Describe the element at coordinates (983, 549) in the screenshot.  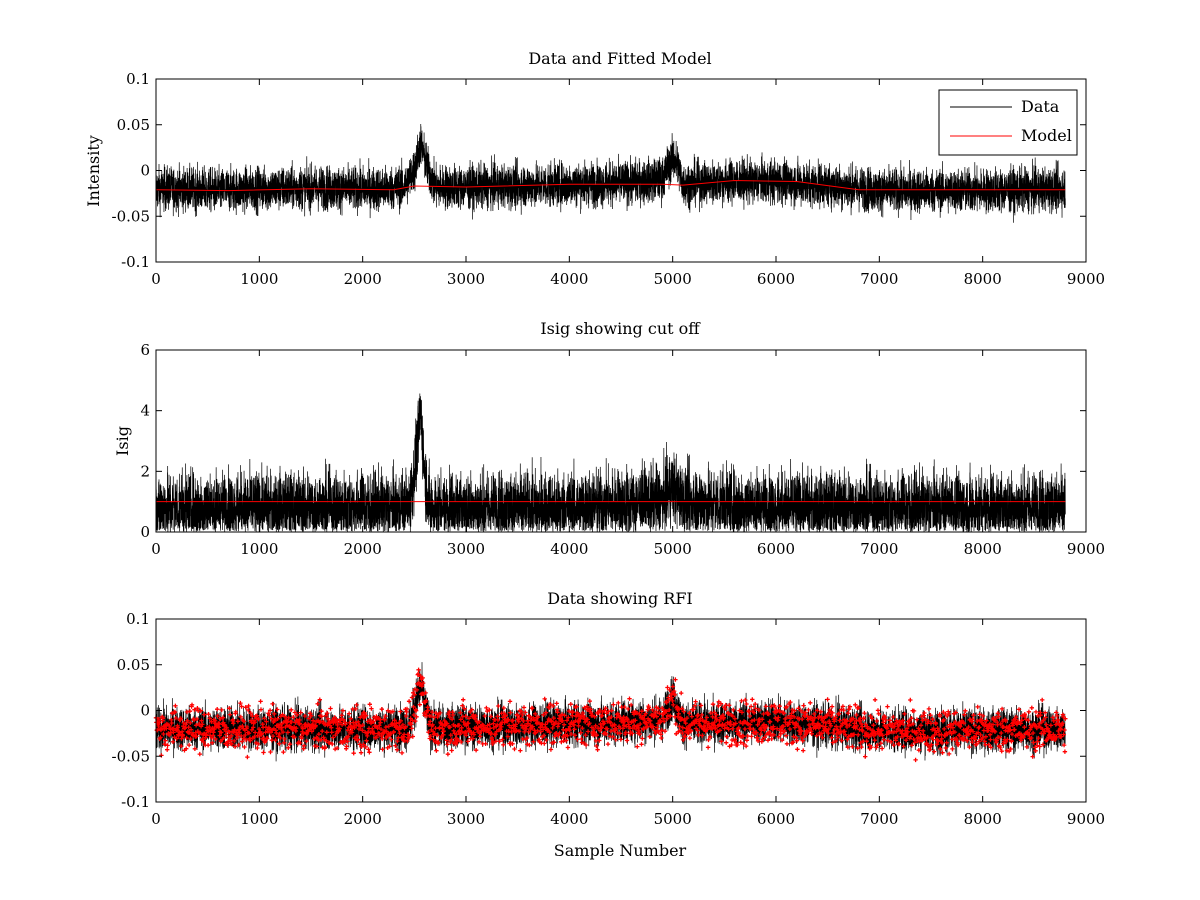
I see `x-tick-label: 8000` at that location.